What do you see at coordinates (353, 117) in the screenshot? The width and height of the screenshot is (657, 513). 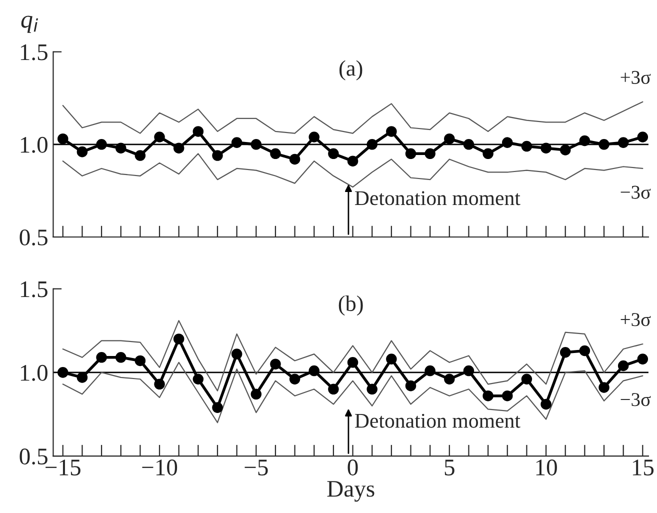 I see `line-series` at bounding box center [353, 117].